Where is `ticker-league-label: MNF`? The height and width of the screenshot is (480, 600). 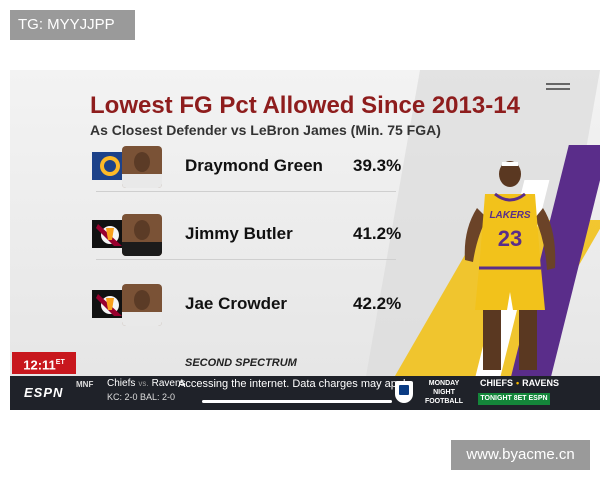
ticker-league-label: MNF is located at coordinates (85, 384).